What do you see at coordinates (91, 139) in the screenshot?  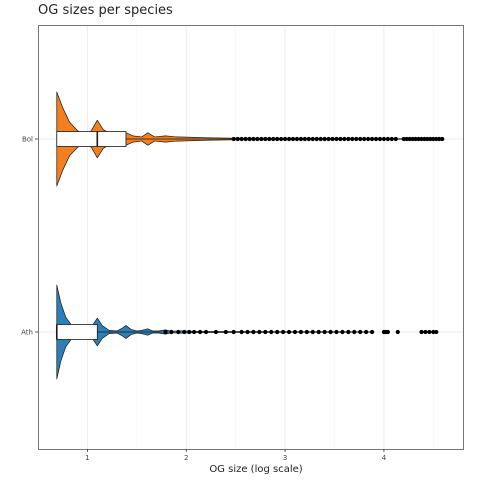 I see `box-bol` at bounding box center [91, 139].